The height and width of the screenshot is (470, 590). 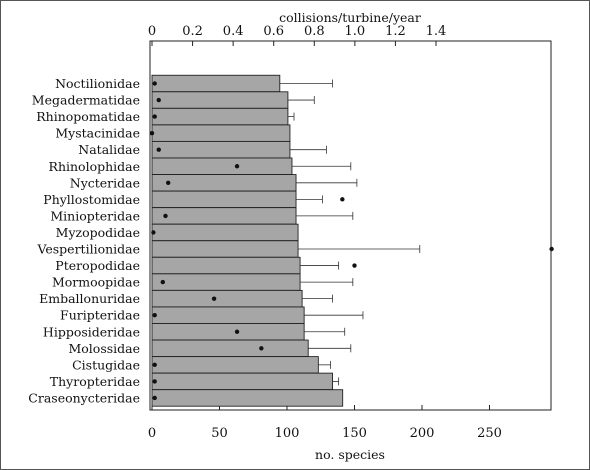 I want to click on bottom-axis-ticks: 0 50 100 150 200 250, so click(x=325, y=423).